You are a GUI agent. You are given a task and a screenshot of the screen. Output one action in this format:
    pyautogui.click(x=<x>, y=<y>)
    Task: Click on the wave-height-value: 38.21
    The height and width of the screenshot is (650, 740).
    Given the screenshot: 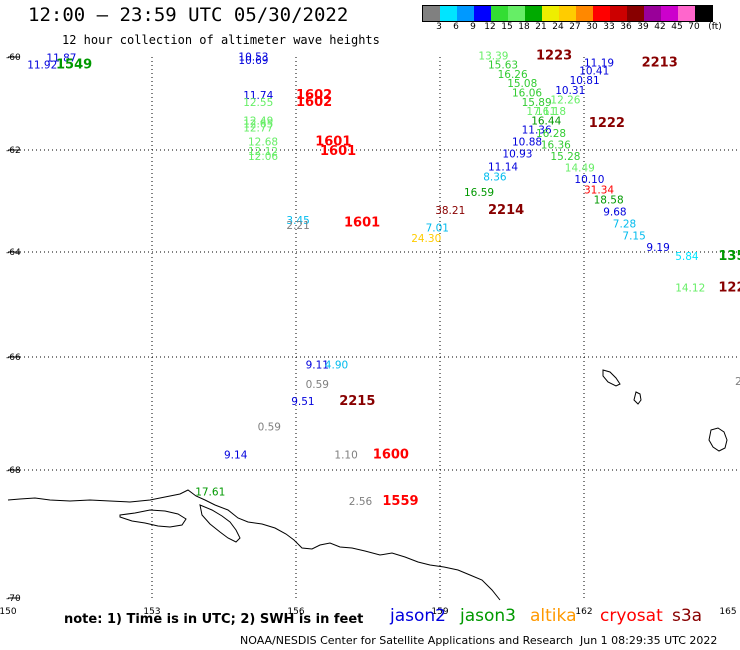 What is the action you would take?
    pyautogui.click(x=450, y=211)
    